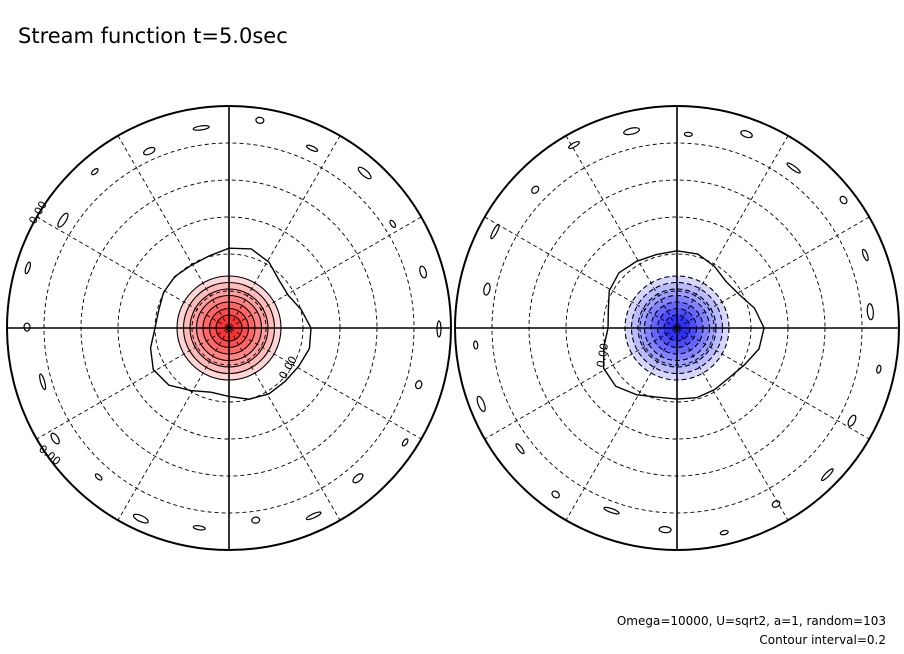 Image resolution: width=904 pixels, height=654 pixels. What do you see at coordinates (153, 36) in the screenshot?
I see `figure-title: Stream function t=5.0sec` at bounding box center [153, 36].